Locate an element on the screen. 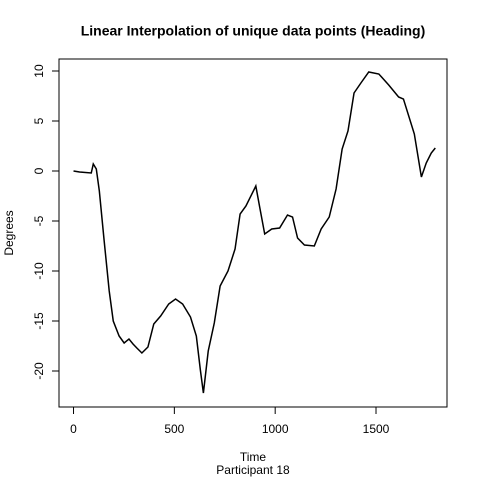 The width and height of the screenshot is (480, 480). subtitle: Participant 18 is located at coordinates (253, 470).